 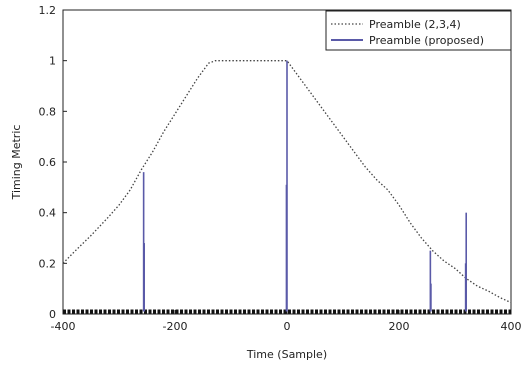 What do you see at coordinates (399, 326) in the screenshot?
I see `x-tick-label: 200` at bounding box center [399, 326].